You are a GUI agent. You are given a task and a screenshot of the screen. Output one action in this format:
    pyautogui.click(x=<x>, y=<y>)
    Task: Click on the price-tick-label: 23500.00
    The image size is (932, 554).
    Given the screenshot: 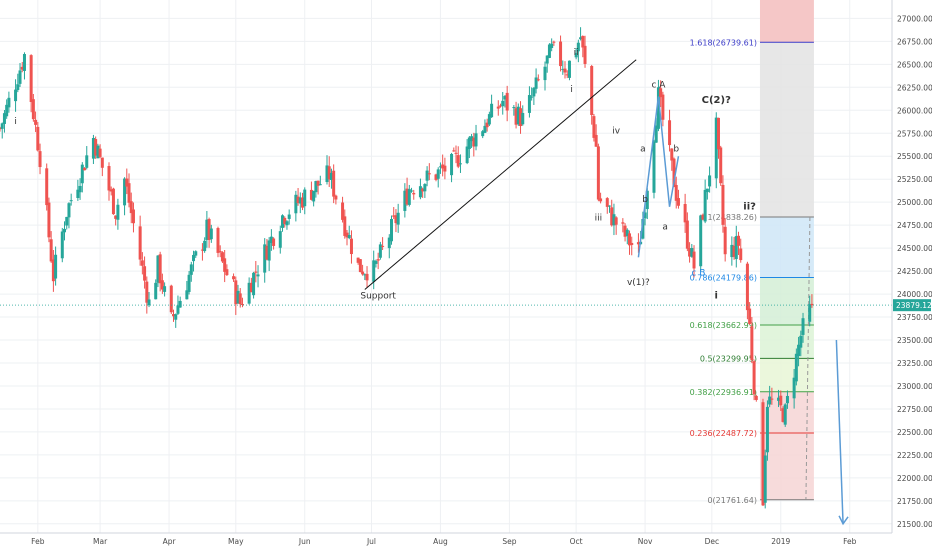 What is the action you would take?
    pyautogui.click(x=914, y=340)
    